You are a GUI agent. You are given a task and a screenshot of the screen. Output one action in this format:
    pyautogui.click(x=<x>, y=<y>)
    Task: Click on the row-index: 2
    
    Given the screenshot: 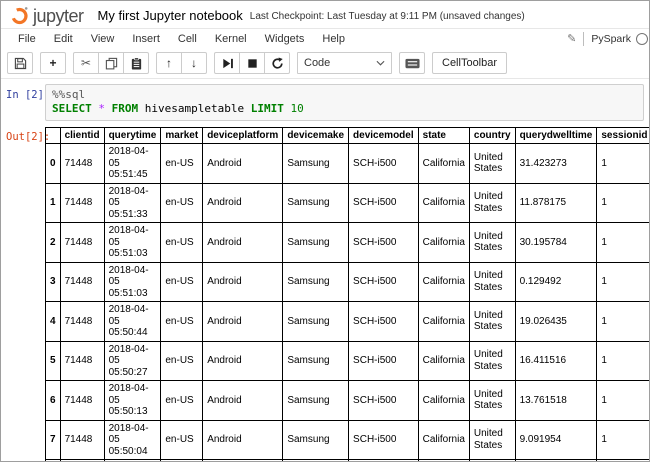 What is the action you would take?
    pyautogui.click(x=53, y=242)
    